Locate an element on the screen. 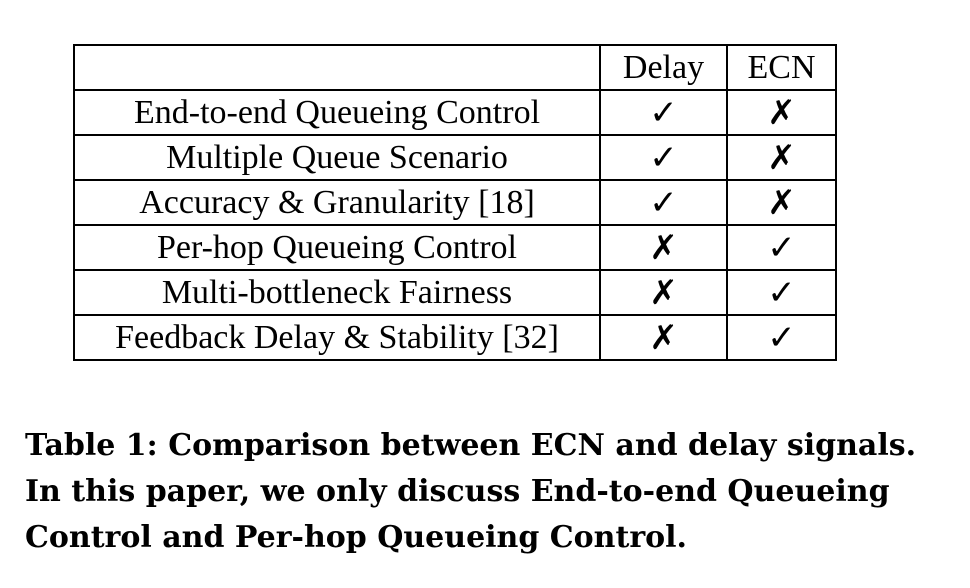 The height and width of the screenshot is (588, 970). table-row: End-to-end Queueing Control ✓ ✗ is located at coordinates (455, 112).